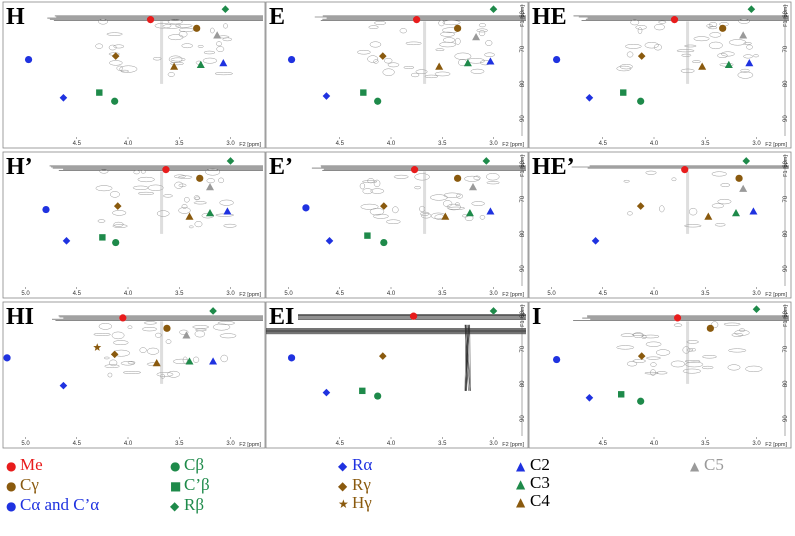 The image size is (795, 536). Describe the element at coordinates (197, 484) in the screenshot. I see `legend-label: C’β` at that location.